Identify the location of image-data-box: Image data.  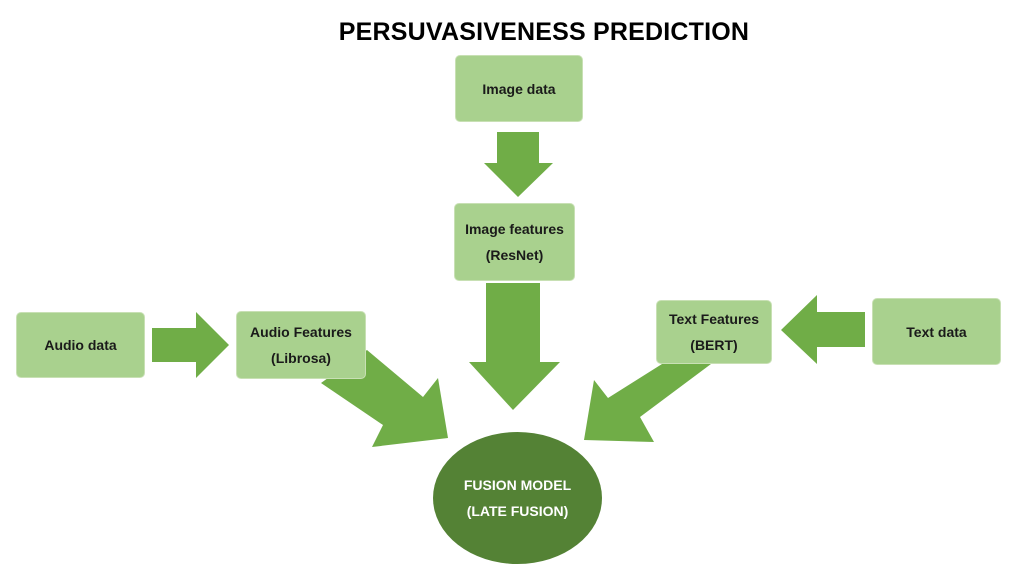
(519, 88).